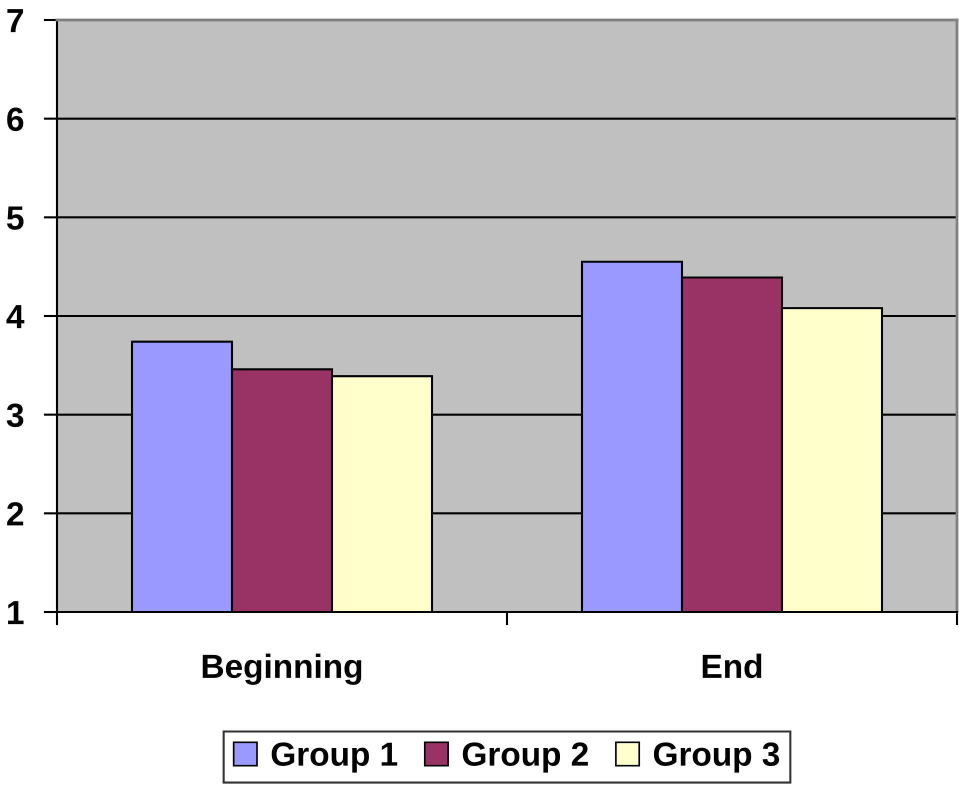 The height and width of the screenshot is (786, 959). What do you see at coordinates (15, 415) in the screenshot?
I see `y-tick-label: 3` at bounding box center [15, 415].